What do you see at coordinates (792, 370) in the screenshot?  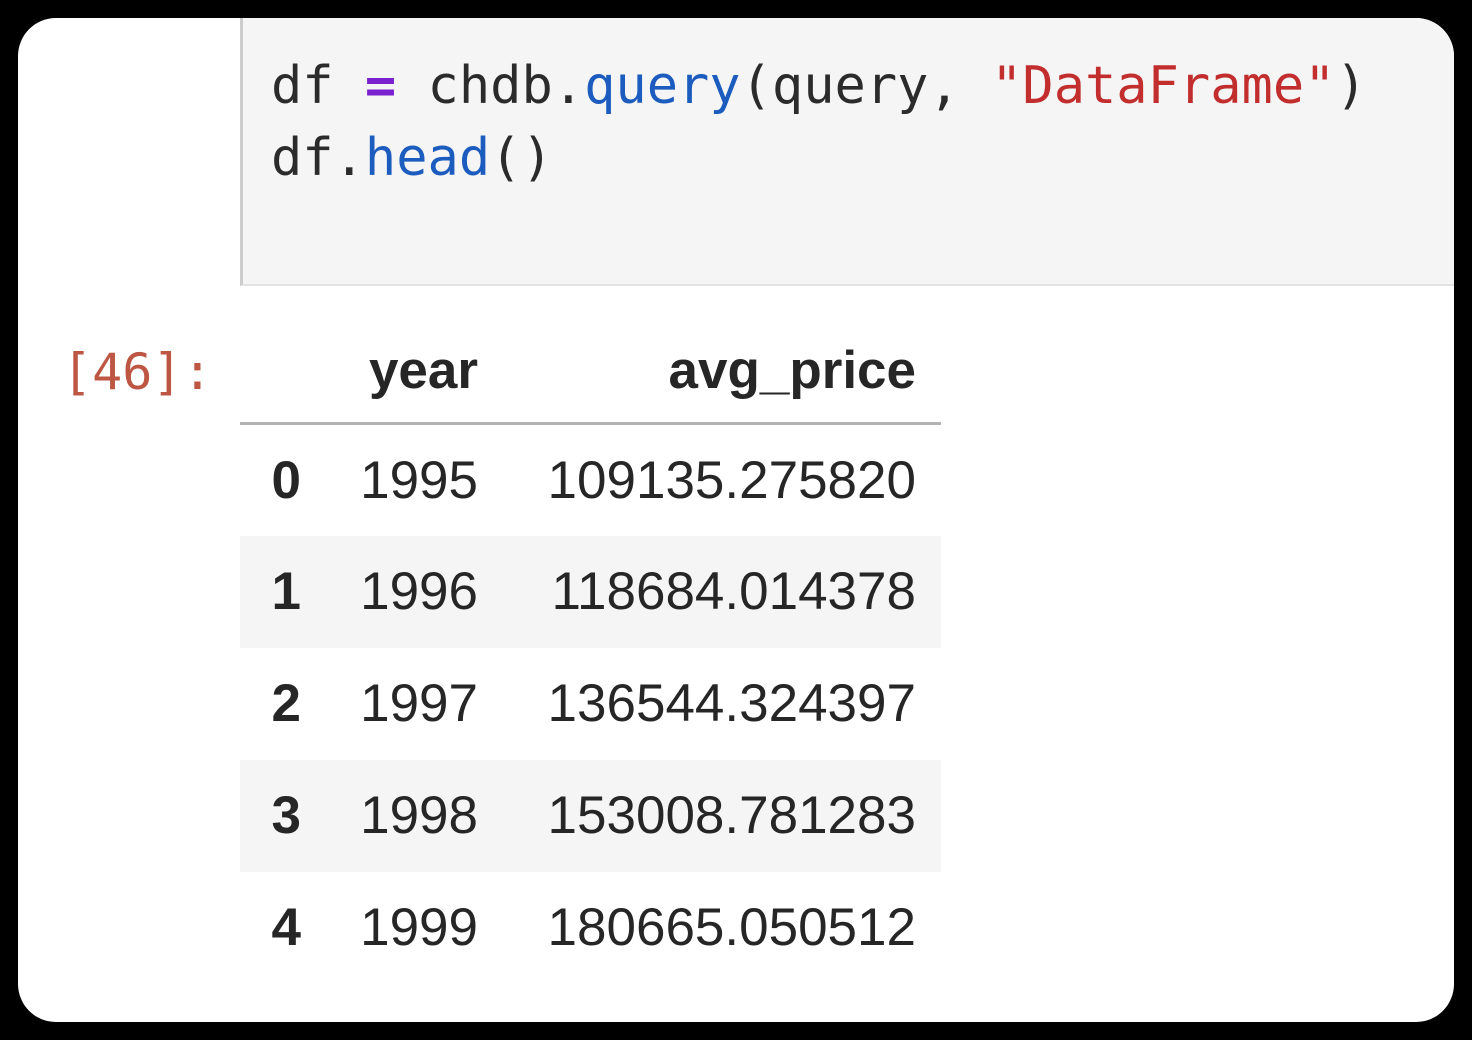 I see `column-header-avg_price: avg_price` at bounding box center [792, 370].